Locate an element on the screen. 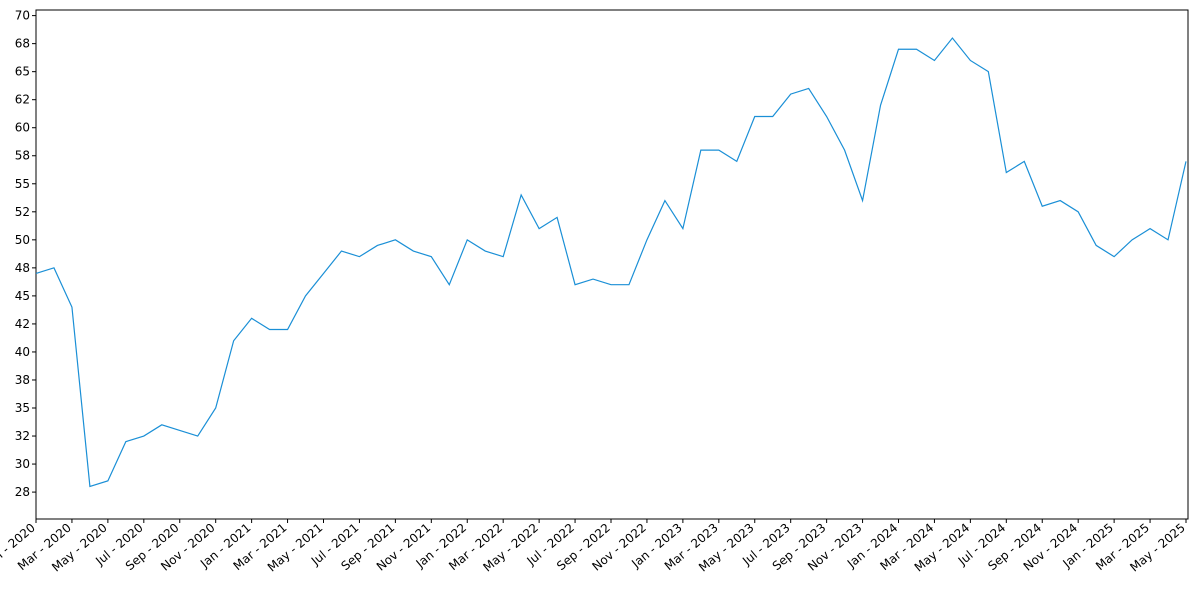  y-tick-label: 60 is located at coordinates (22, 128).